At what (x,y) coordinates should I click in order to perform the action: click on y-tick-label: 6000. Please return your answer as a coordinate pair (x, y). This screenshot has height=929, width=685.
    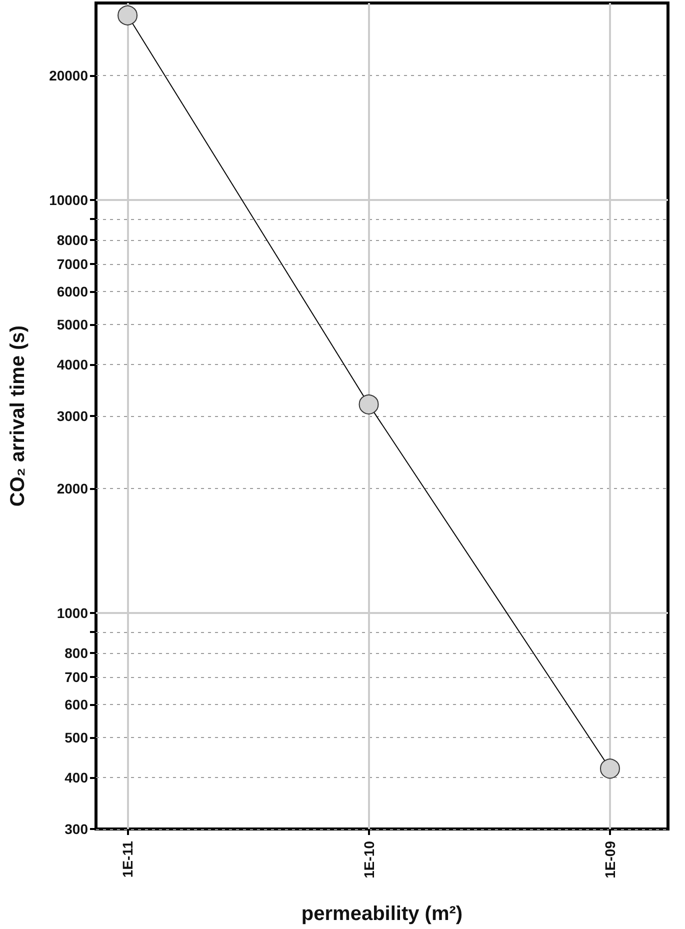
    Looking at the image, I should click on (72, 292).